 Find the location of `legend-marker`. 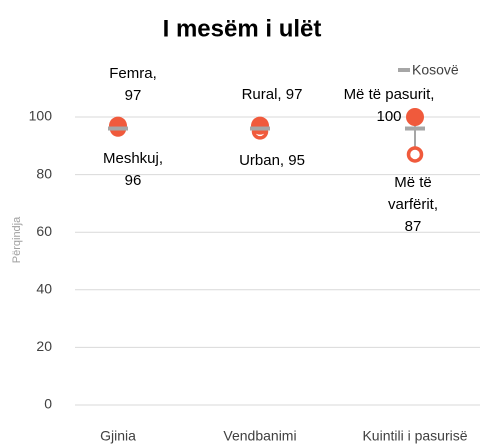

legend-marker is located at coordinates (404, 70).